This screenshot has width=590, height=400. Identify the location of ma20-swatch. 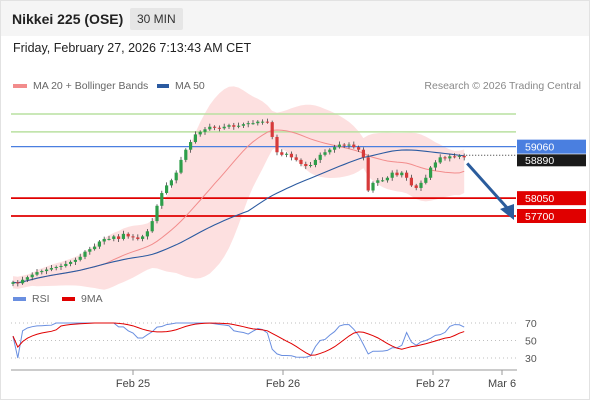
(20, 86).